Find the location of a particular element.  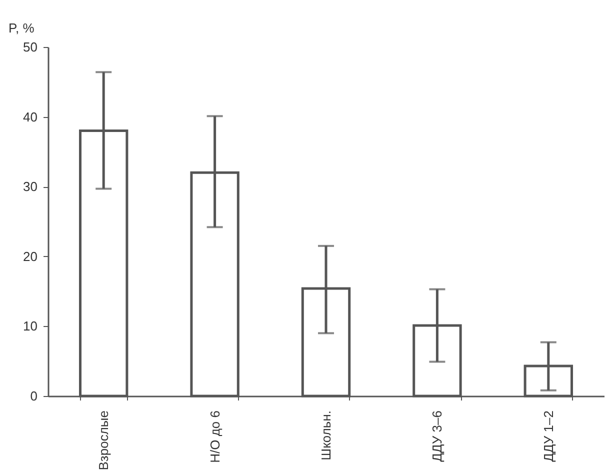

y-tick-label: 40 is located at coordinates (30, 116).